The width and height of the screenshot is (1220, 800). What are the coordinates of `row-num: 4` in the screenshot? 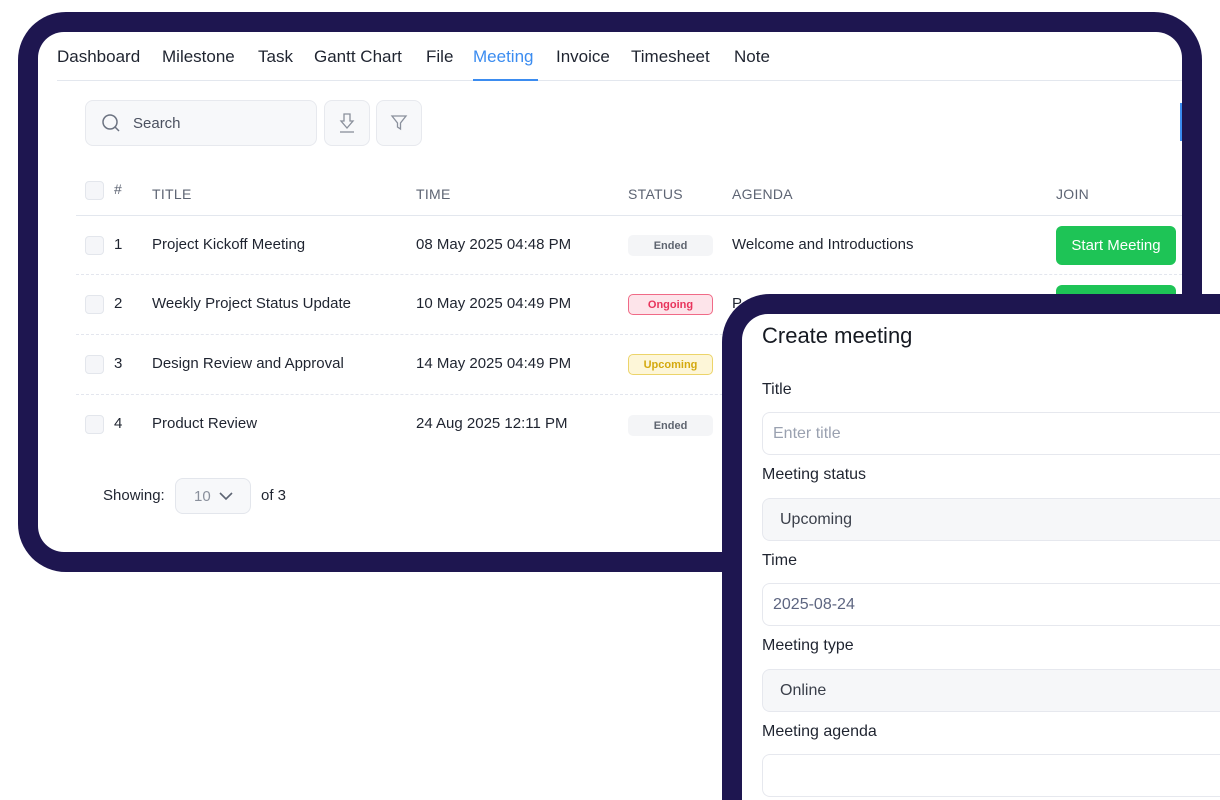 It's located at (118, 423).